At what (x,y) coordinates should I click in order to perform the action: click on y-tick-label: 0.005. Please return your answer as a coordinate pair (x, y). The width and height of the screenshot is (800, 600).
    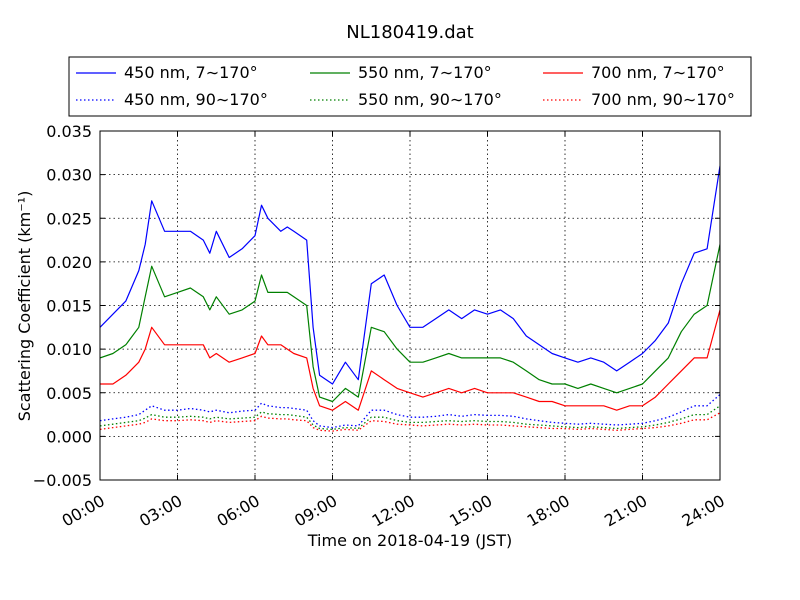
    Looking at the image, I should click on (69, 393).